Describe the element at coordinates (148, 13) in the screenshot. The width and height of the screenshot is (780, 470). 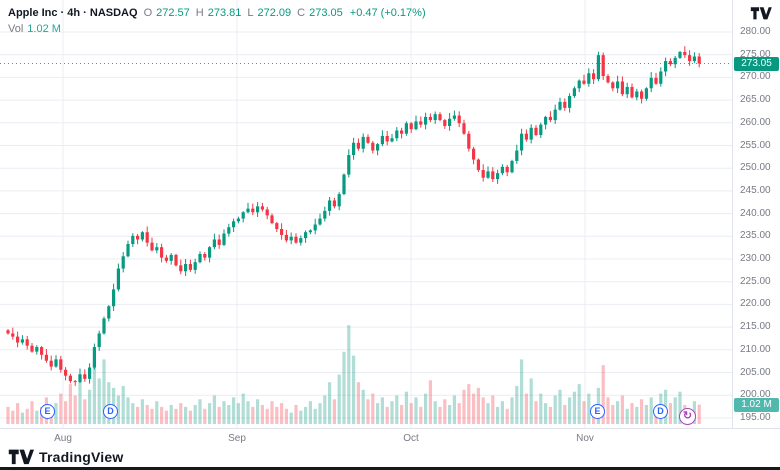
I see `open-label: O` at that location.